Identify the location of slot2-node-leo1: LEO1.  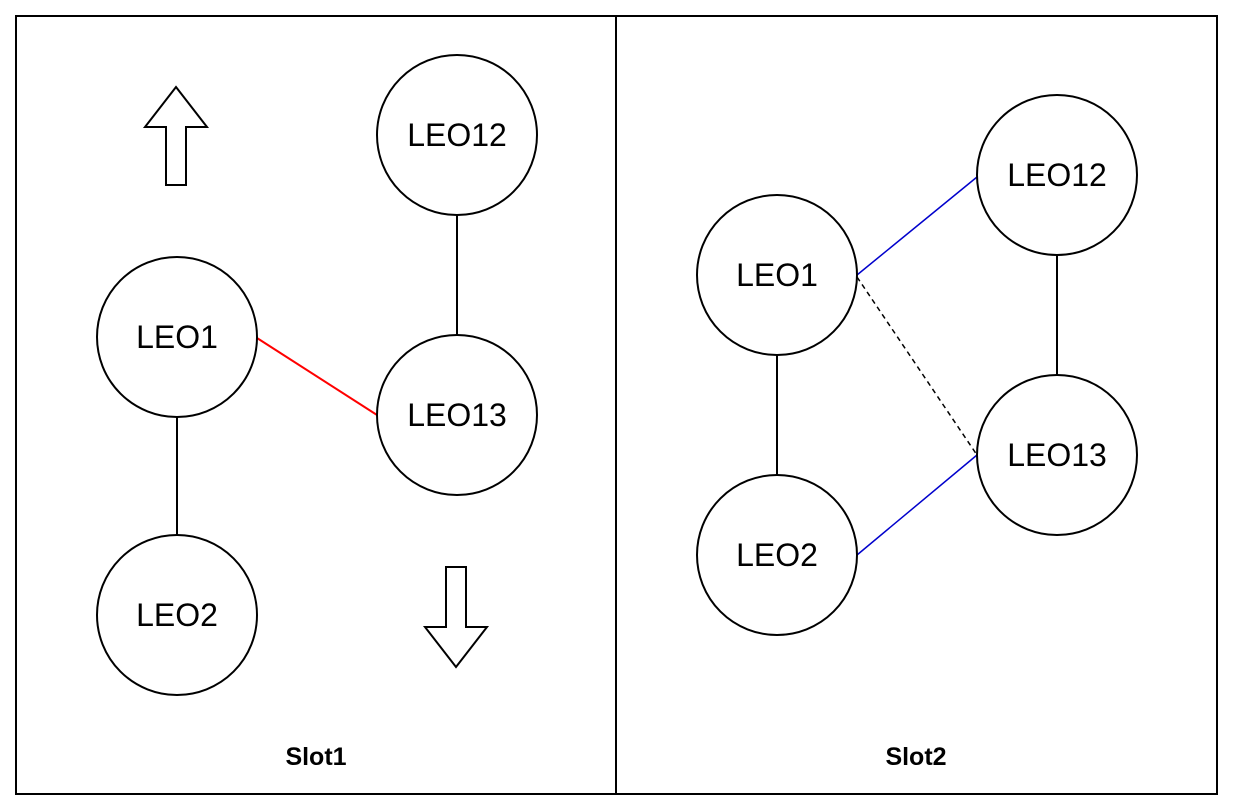
(777, 275).